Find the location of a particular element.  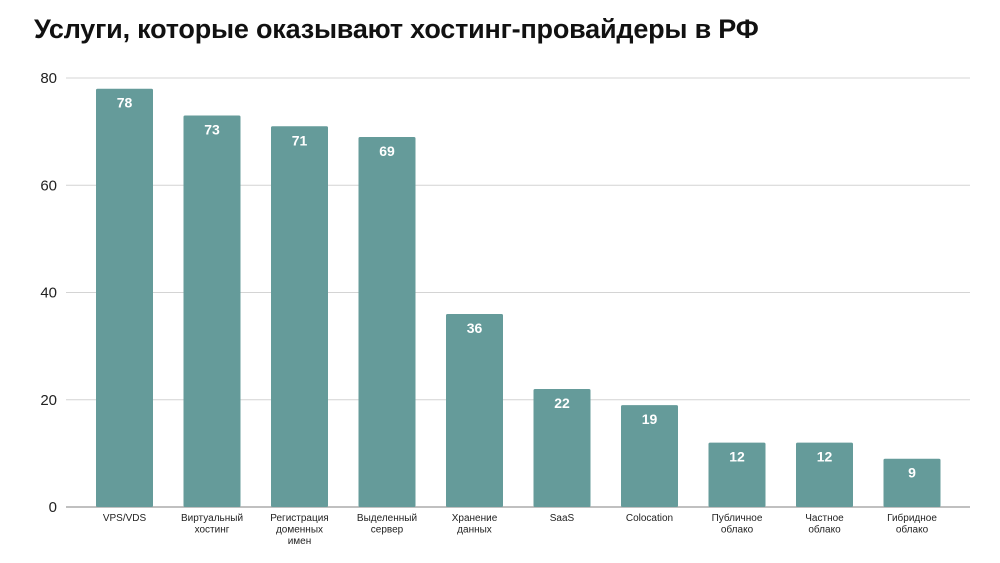

bar-value-label: 36 is located at coordinates (475, 328).